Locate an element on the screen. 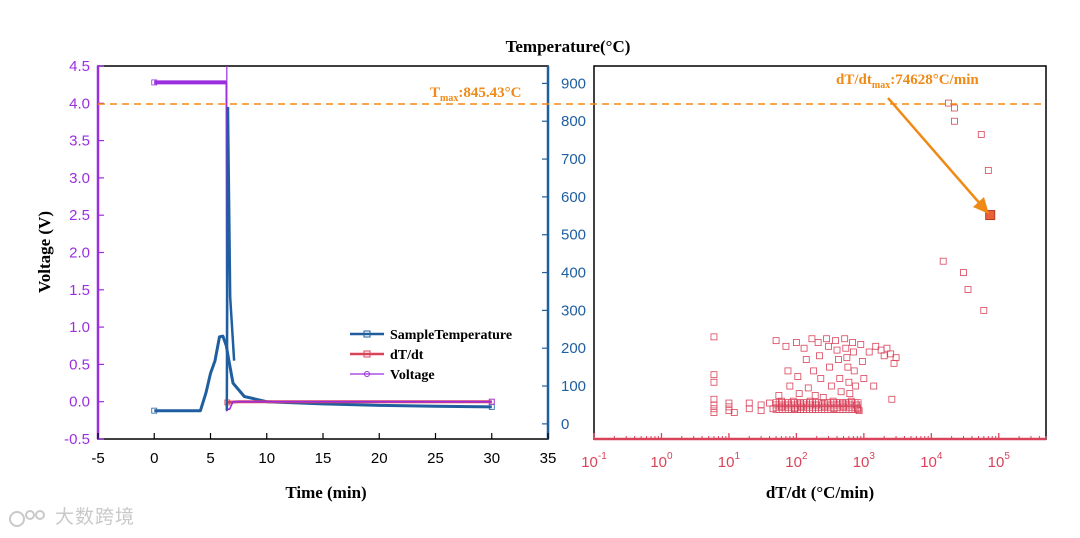 Image resolution: width=1080 pixels, height=538 pixels. x-tick-label: 15 is located at coordinates (323, 458).